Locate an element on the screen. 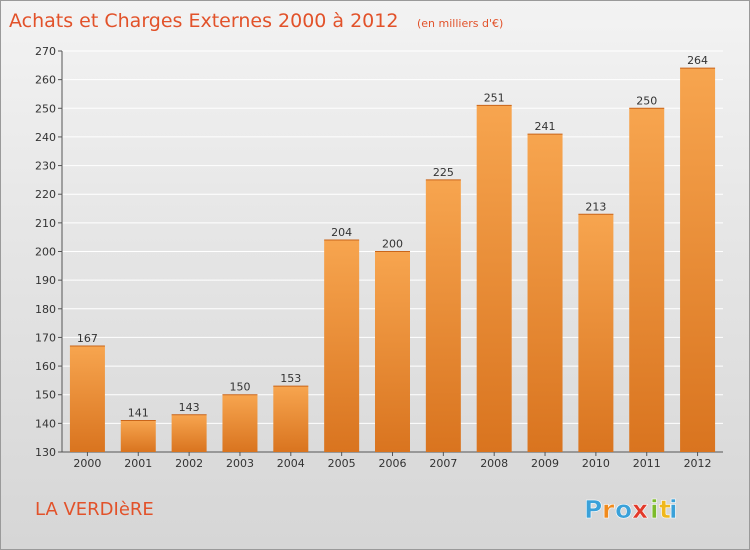  data-label-2009: 241 is located at coordinates (545, 126).